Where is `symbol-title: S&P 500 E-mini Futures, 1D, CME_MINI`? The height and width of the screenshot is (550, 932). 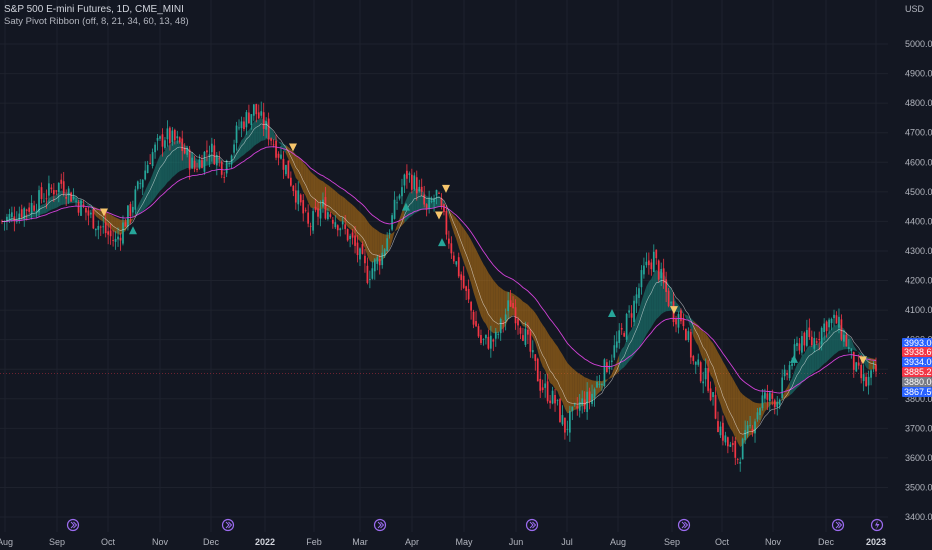 symbol-title: S&P 500 E-mini Futures, 1D, CME_MINI is located at coordinates (94, 9).